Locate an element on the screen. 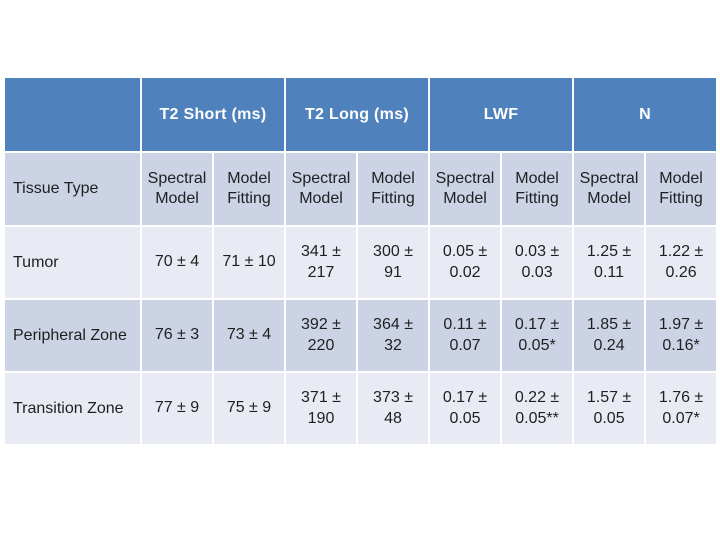  value-cell: 392 ± 220 is located at coordinates (321, 335).